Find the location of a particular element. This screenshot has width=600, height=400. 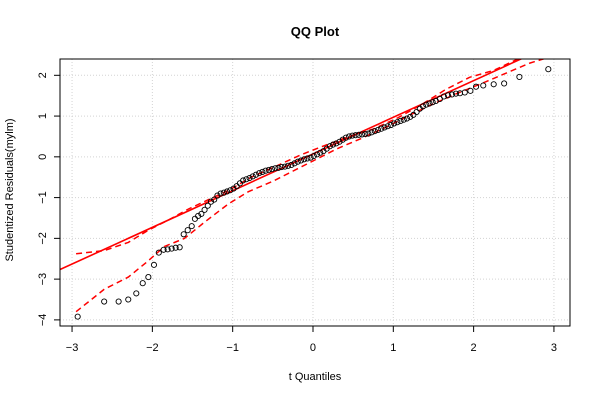

y-axis-label: Studentized Residuals(mylm) is located at coordinates (10, 189).